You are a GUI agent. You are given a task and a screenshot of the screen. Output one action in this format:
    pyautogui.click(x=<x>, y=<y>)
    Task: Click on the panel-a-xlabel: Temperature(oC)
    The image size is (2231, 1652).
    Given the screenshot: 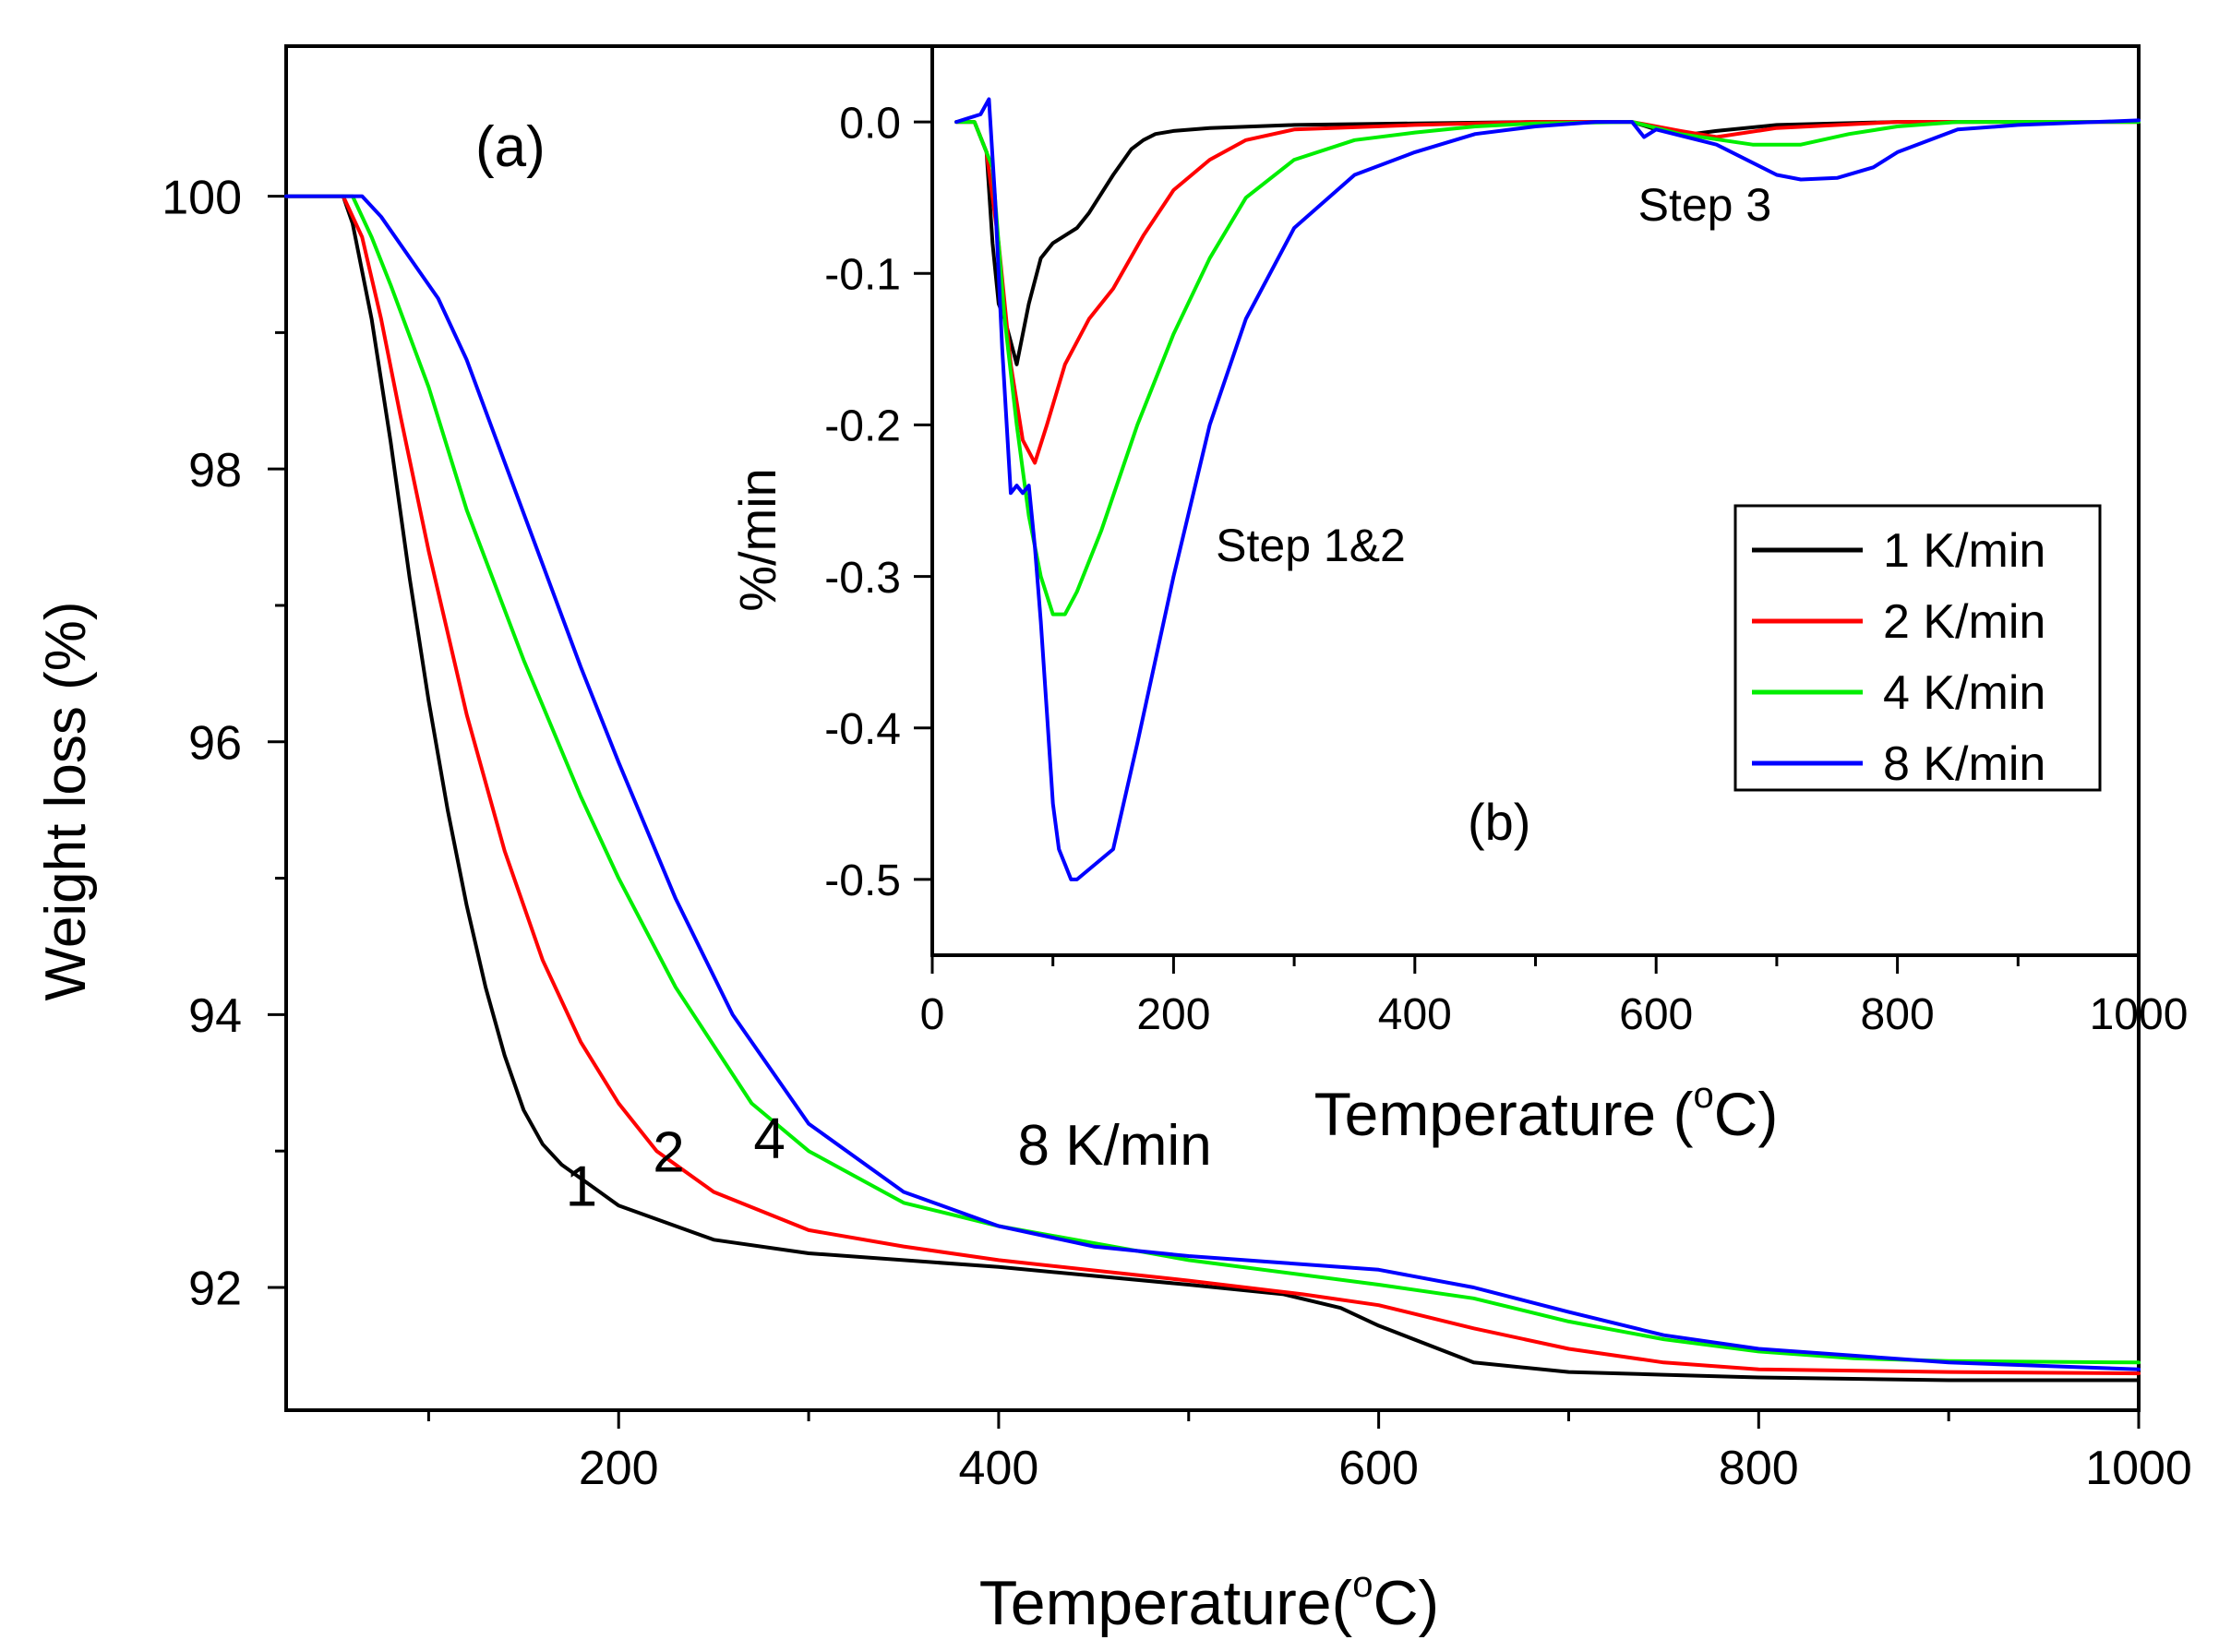 What is the action you would take?
    pyautogui.click(x=1209, y=1601)
    